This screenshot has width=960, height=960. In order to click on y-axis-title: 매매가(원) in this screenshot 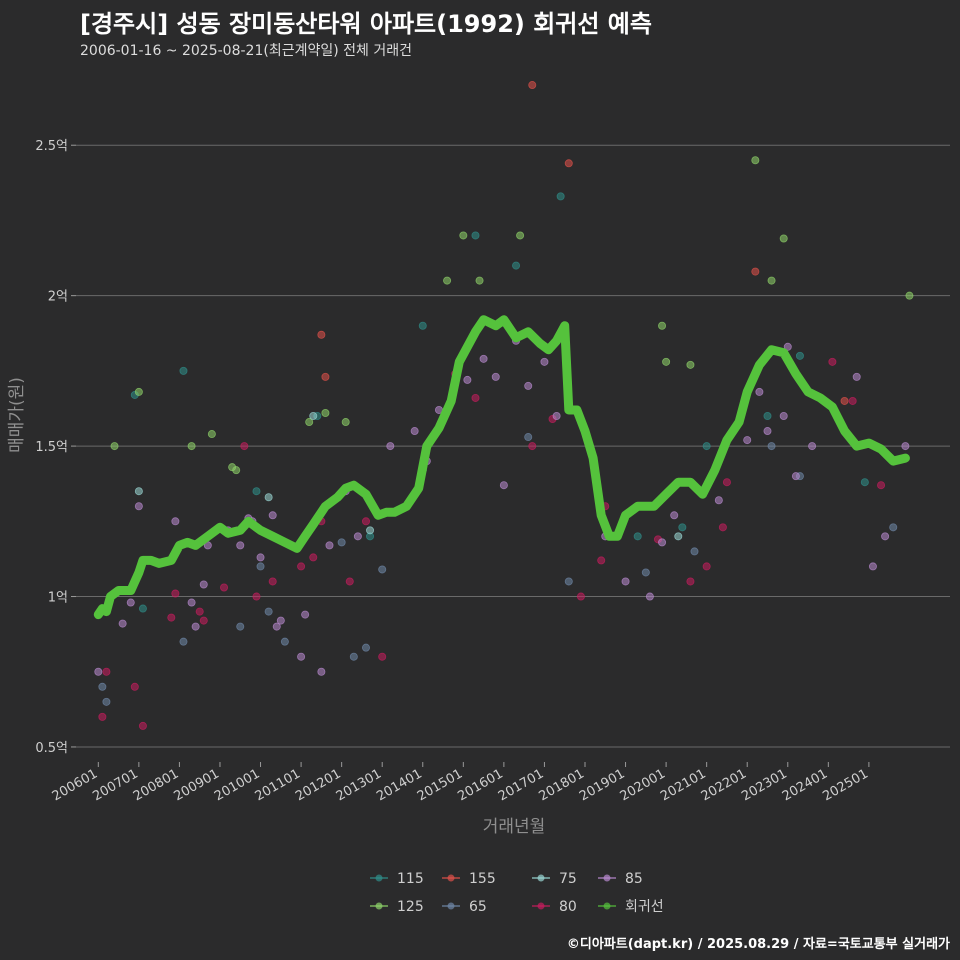, I will do `click(17, 415)`.